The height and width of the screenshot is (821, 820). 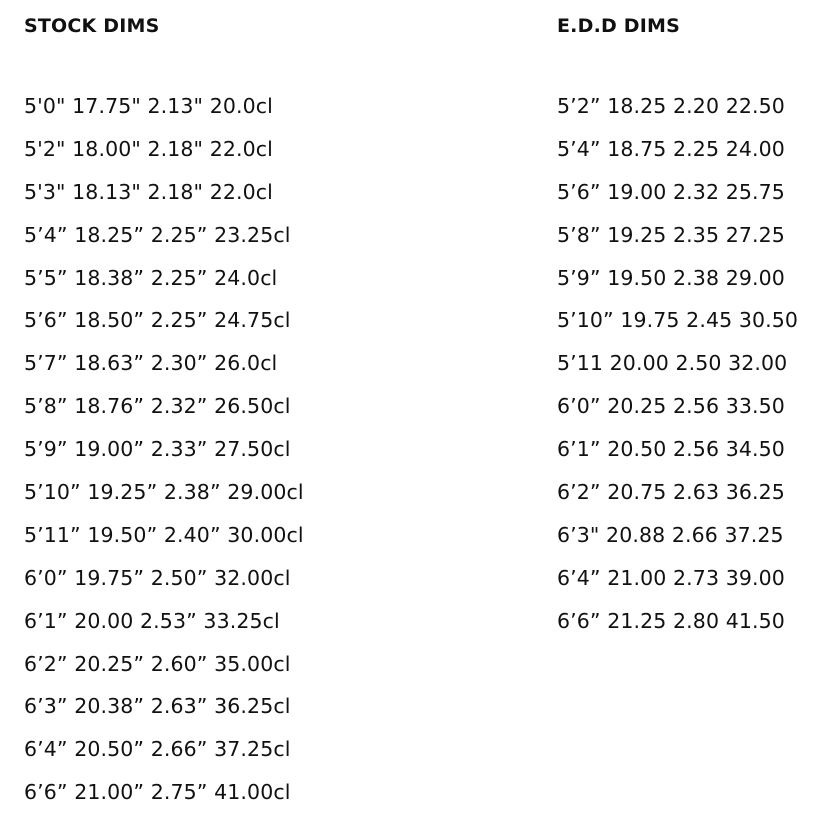 I want to click on edd-dims-row: 6’0” 20.25 2.56 33.50, so click(x=671, y=406).